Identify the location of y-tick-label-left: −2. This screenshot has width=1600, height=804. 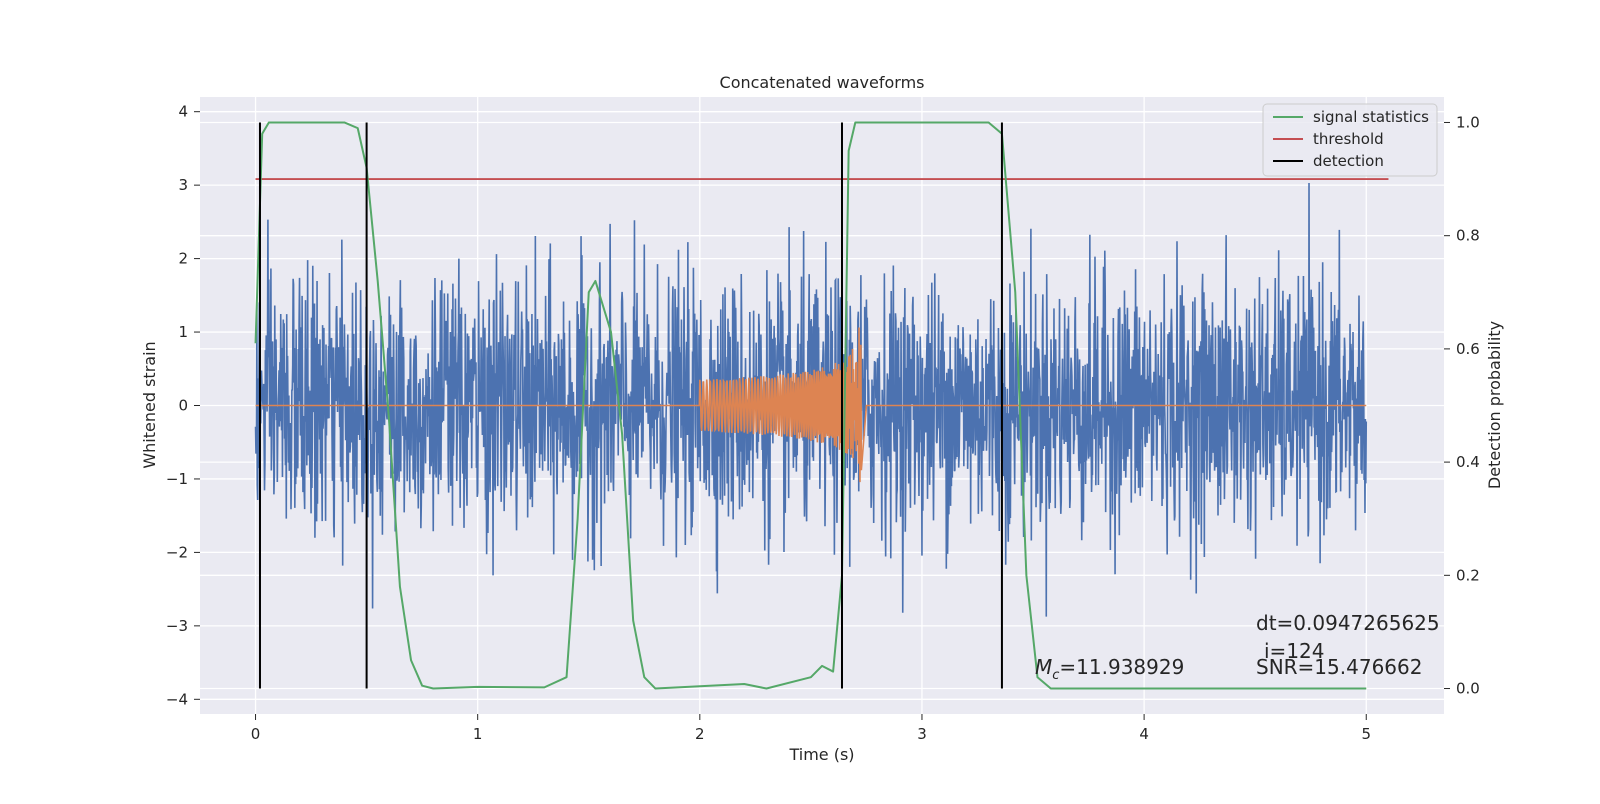
(177, 552).